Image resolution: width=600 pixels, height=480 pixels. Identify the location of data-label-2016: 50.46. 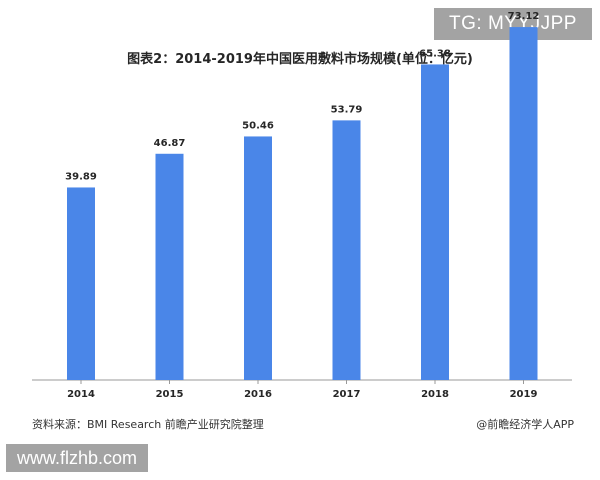
(258, 125).